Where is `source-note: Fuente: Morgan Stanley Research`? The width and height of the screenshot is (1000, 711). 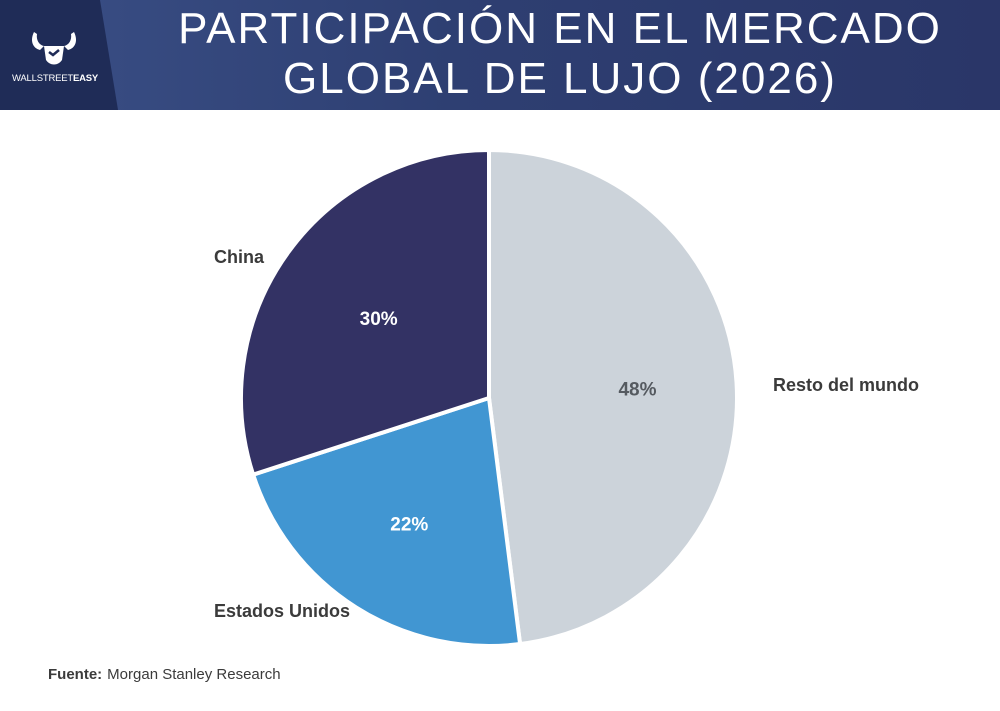 source-note: Fuente: Morgan Stanley Research is located at coordinates (164, 674).